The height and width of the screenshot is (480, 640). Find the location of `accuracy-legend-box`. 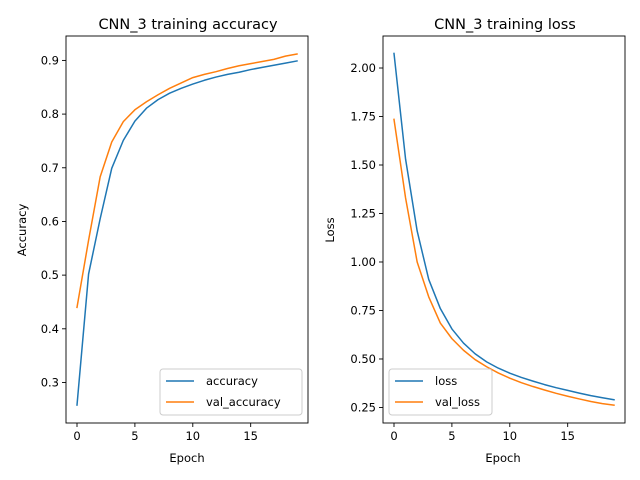

accuracy-legend-box is located at coordinates (231, 392).